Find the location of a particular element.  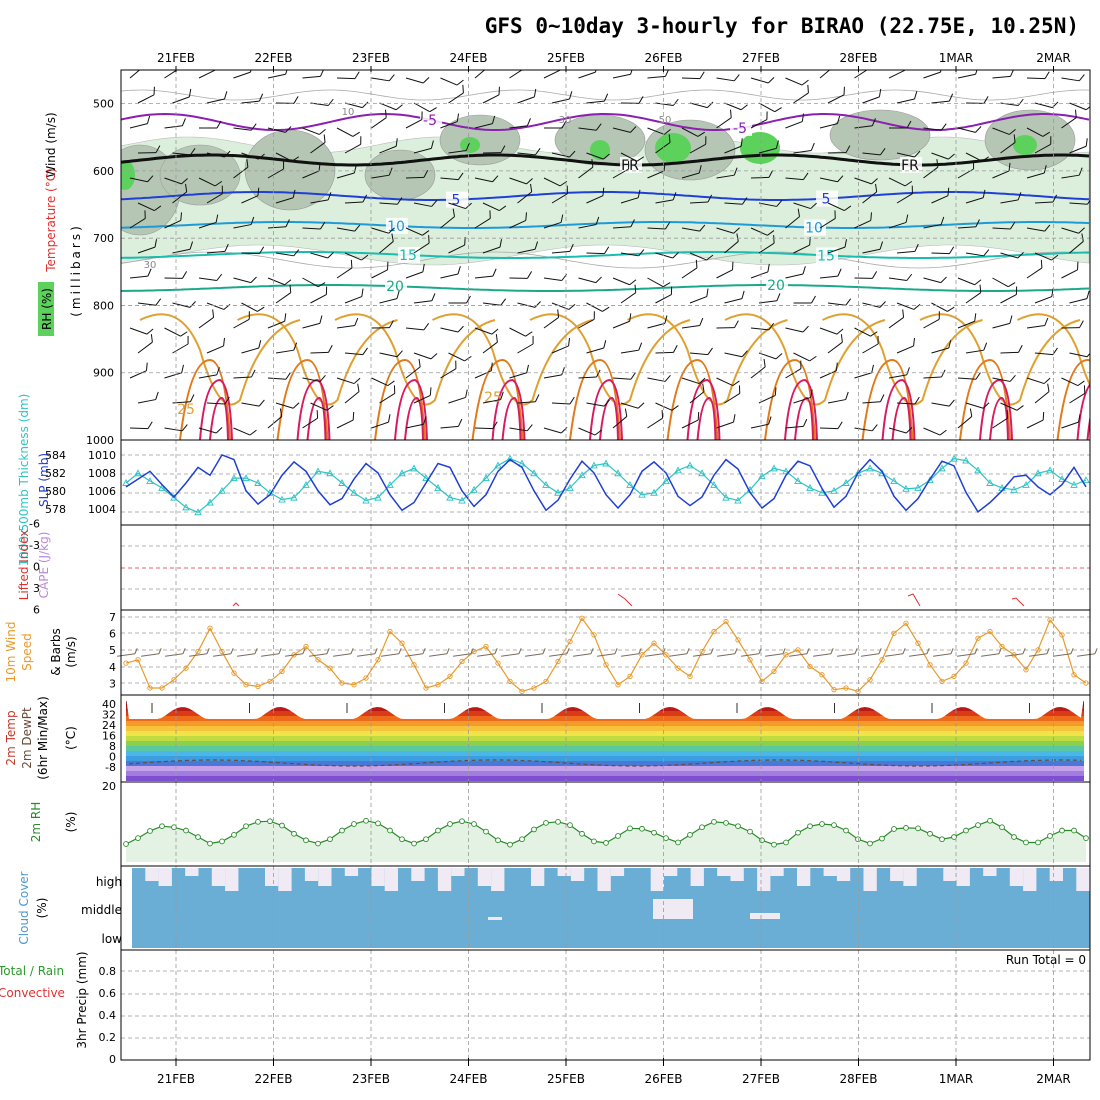

temp2m-tick: 0 is located at coordinates (112, 757).